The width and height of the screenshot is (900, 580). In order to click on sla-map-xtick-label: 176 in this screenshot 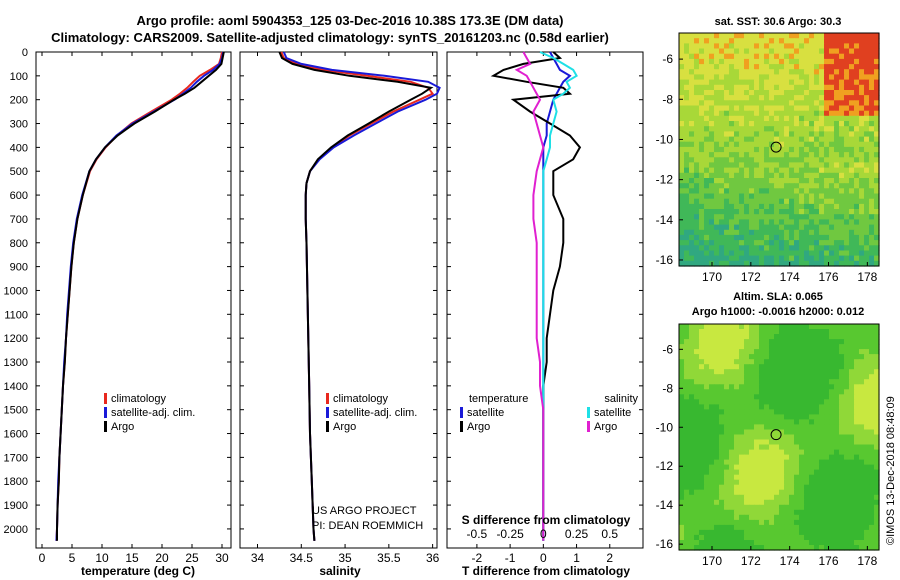, I will do `click(828, 561)`.